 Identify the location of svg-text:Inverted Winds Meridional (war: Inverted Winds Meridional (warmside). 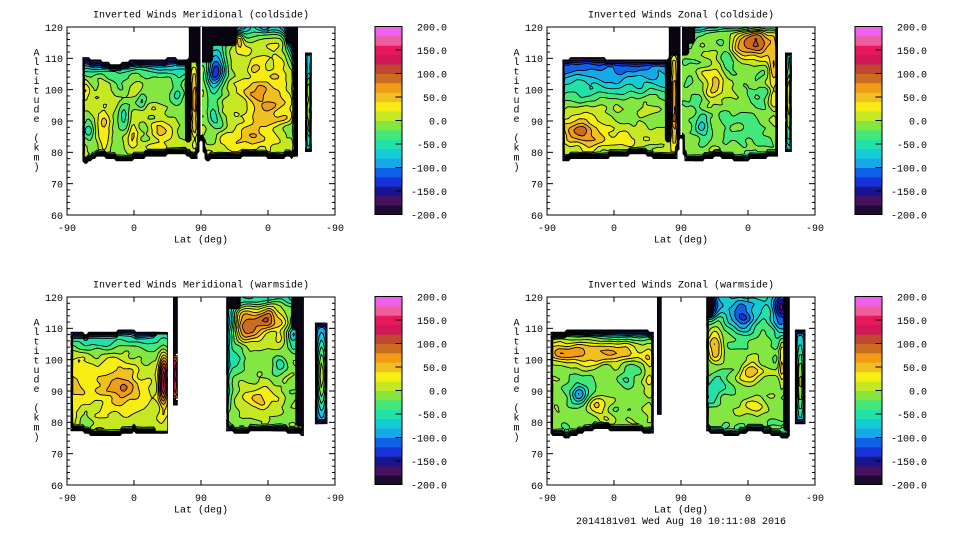
(201, 286).